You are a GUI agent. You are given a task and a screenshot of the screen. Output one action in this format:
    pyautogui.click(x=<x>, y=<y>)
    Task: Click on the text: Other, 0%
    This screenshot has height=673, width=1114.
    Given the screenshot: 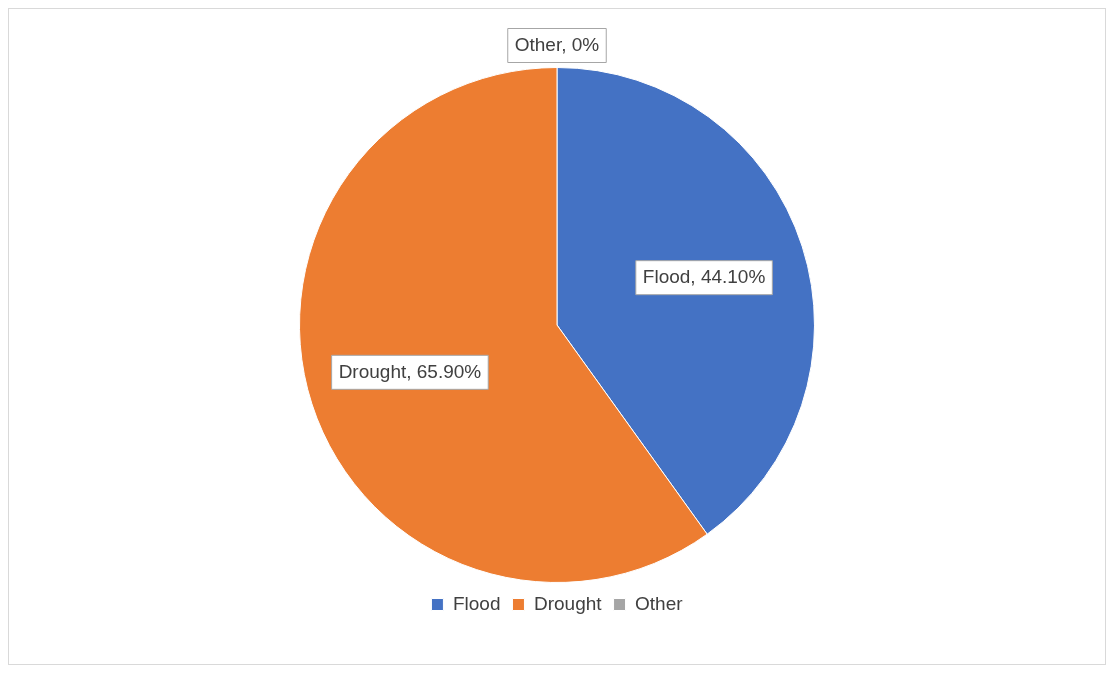 What is the action you would take?
    pyautogui.click(x=557, y=44)
    